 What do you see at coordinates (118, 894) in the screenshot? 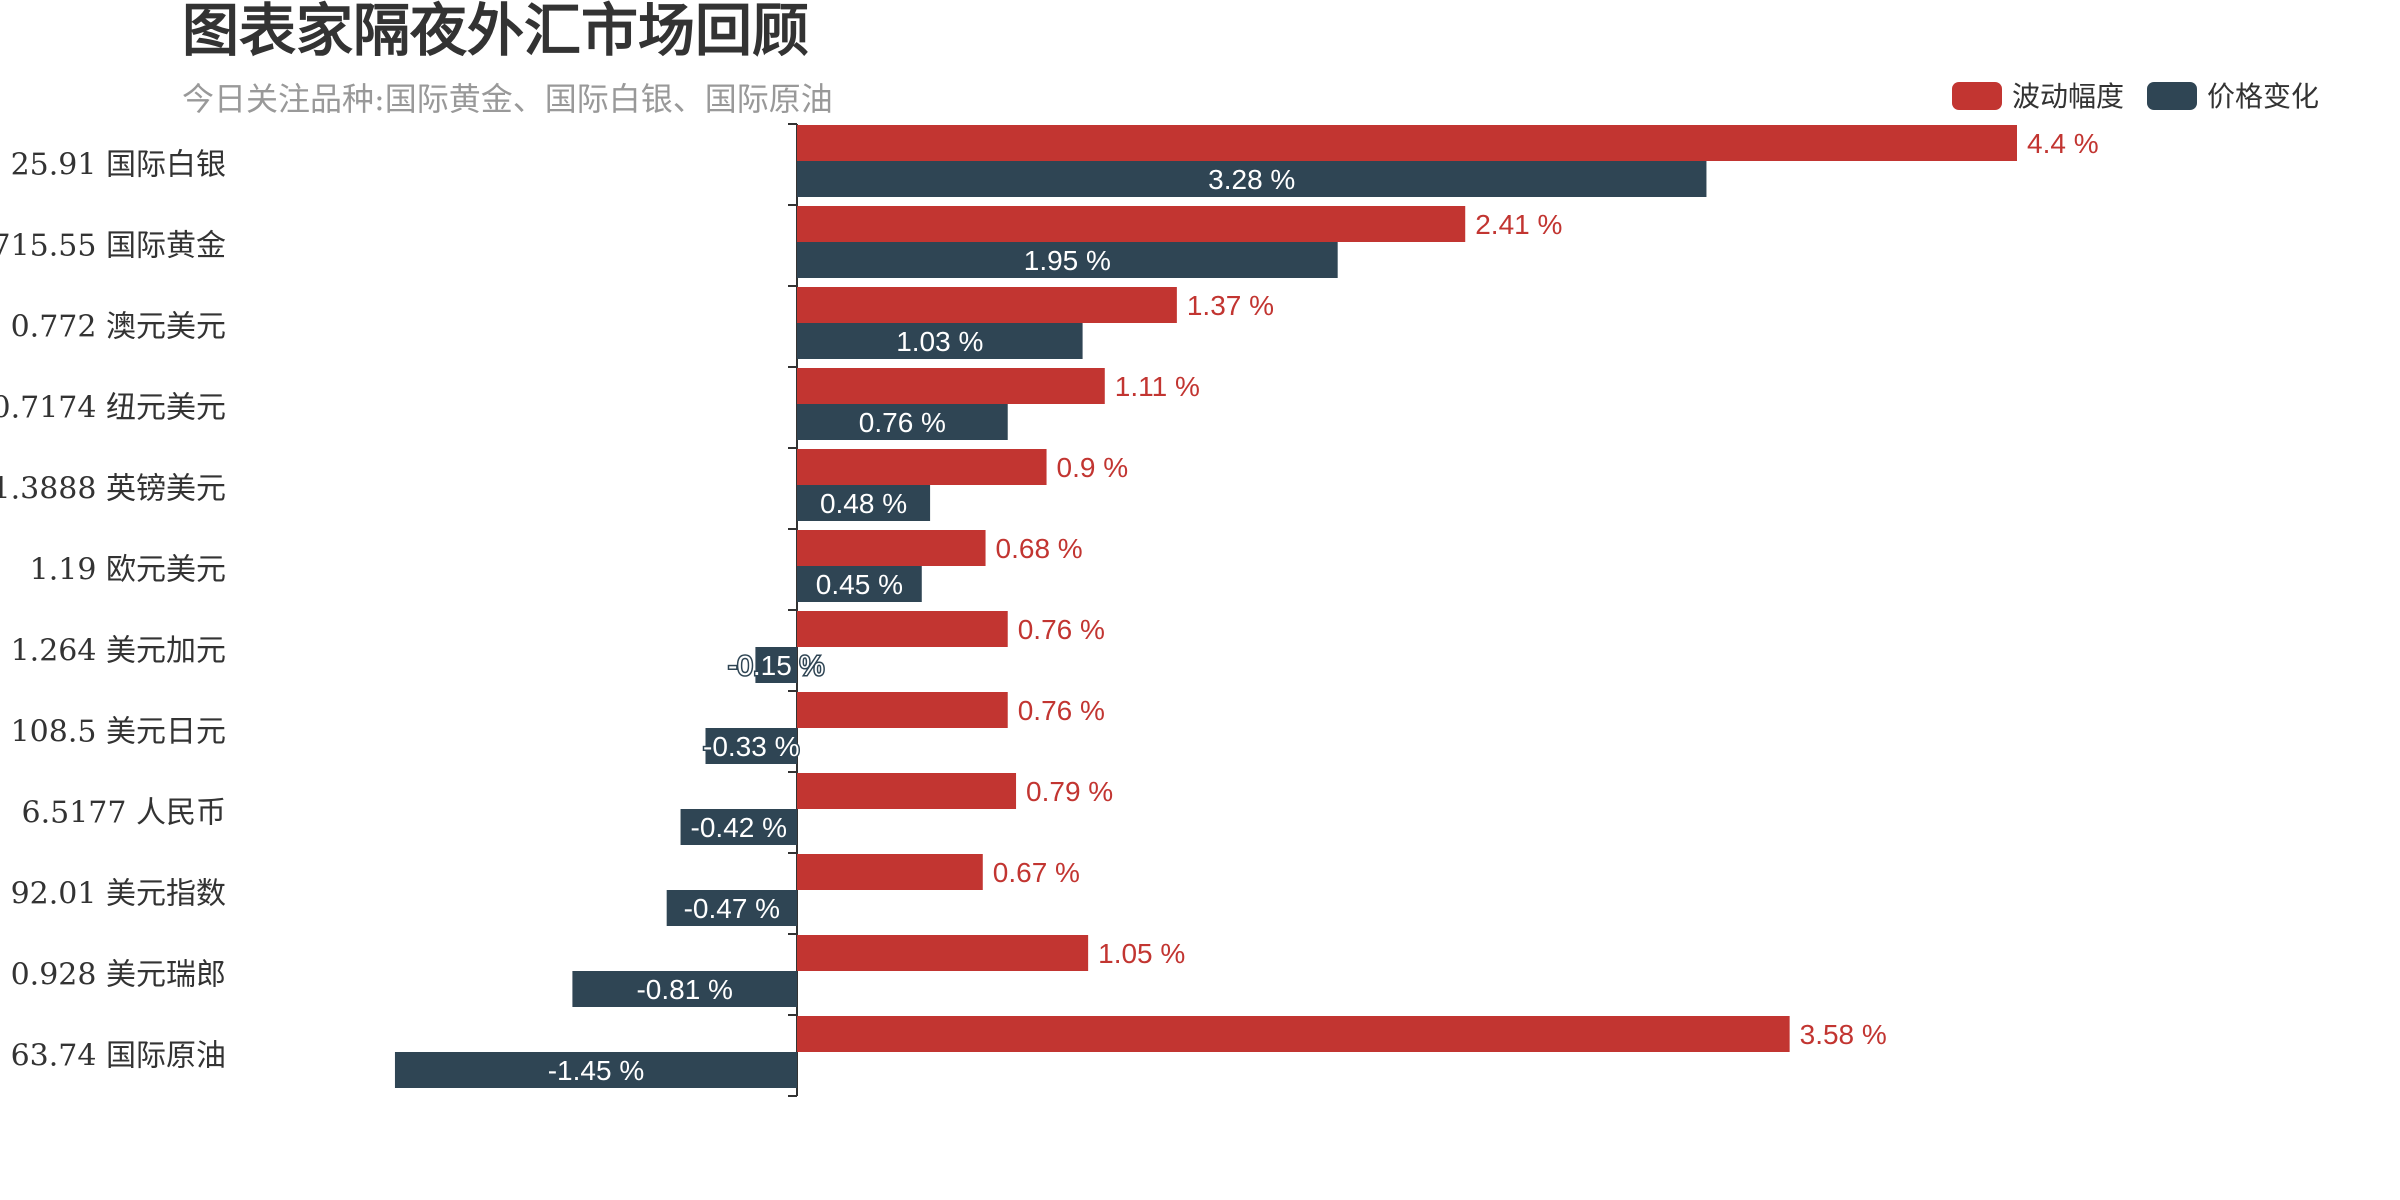
I see `category-label: 92.01 美元指数` at bounding box center [118, 894].